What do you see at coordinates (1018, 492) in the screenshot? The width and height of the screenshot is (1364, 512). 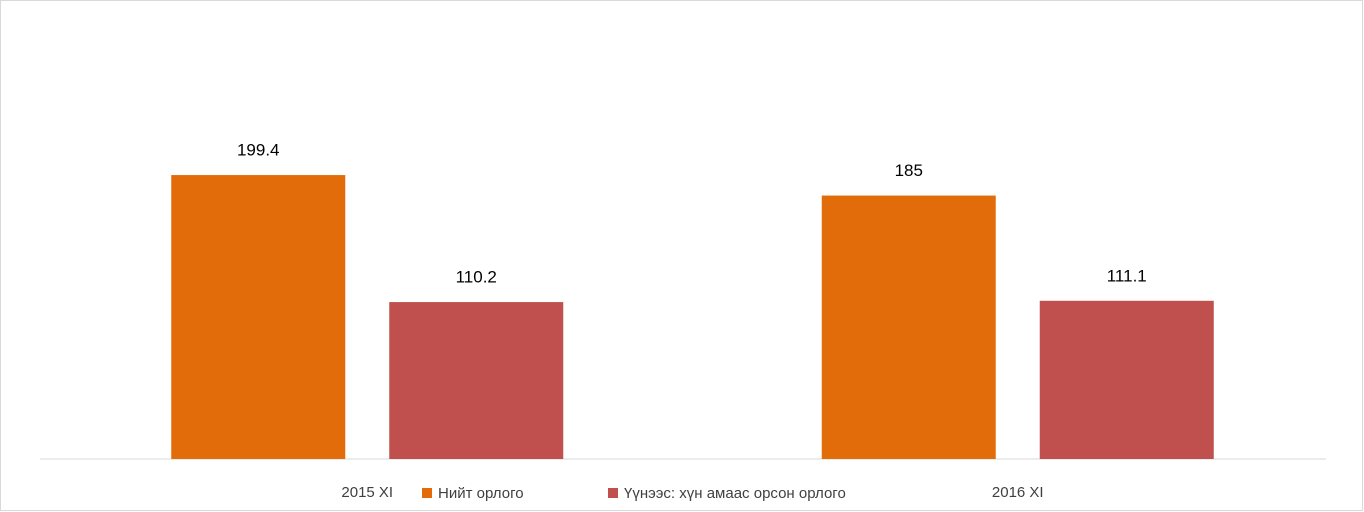 I see `x-tick-label: 2016 XI` at bounding box center [1018, 492].